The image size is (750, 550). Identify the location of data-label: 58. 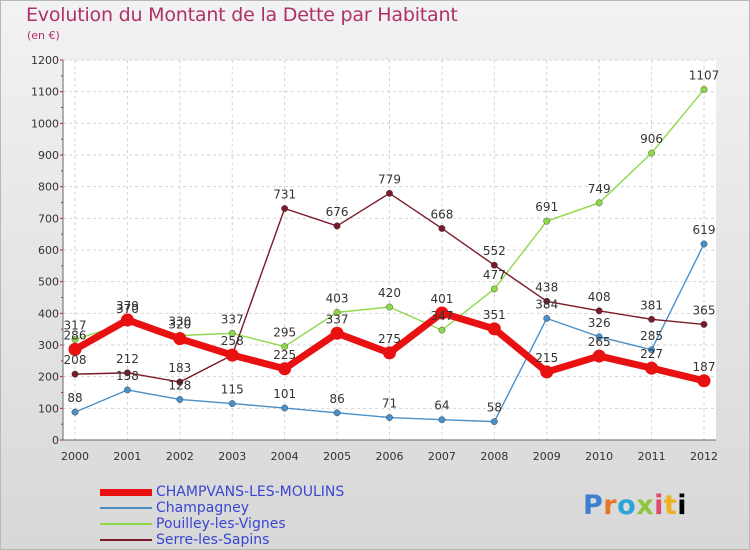
(494, 408).